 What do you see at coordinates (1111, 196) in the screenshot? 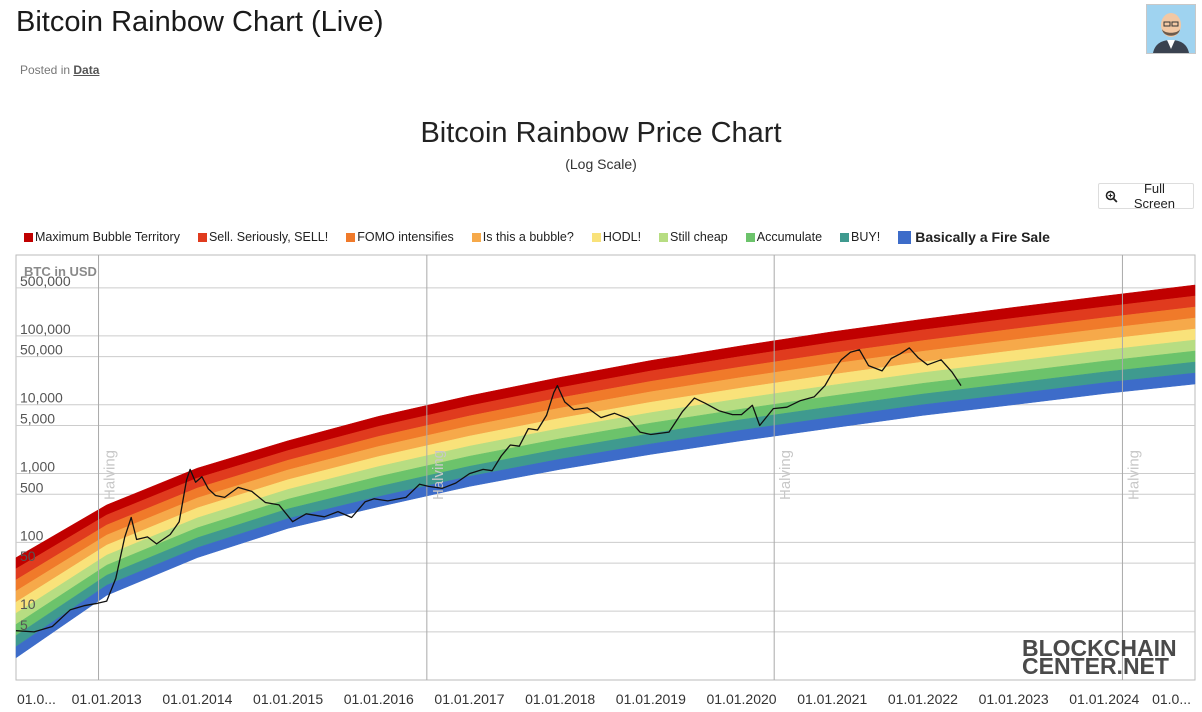
I see `zoom-icon` at bounding box center [1111, 196].